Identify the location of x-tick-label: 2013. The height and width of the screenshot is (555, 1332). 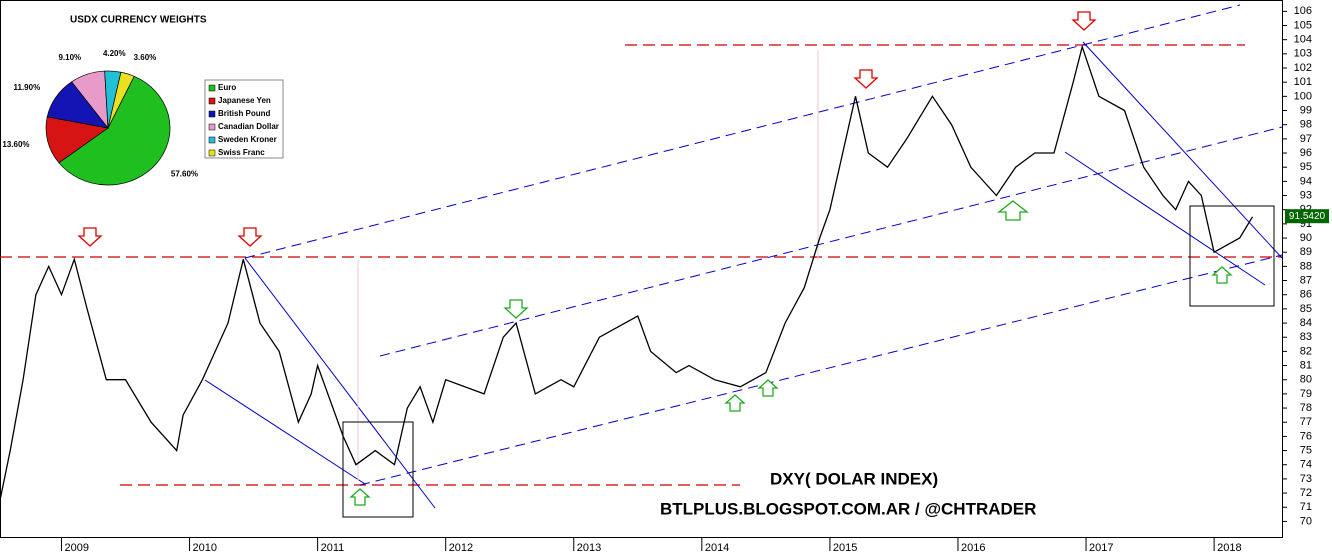
(589, 548).